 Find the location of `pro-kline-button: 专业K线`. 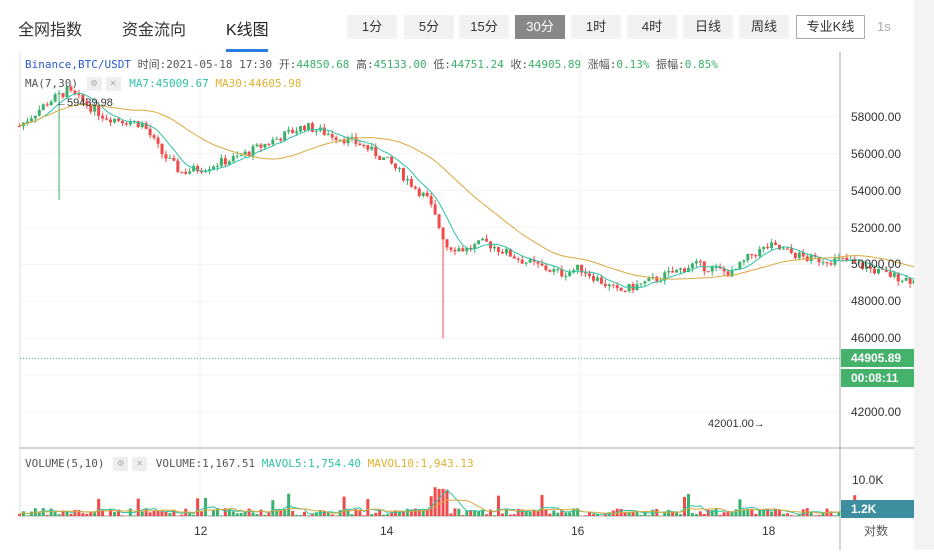

pro-kline-button: 专业K线 is located at coordinates (830, 27).